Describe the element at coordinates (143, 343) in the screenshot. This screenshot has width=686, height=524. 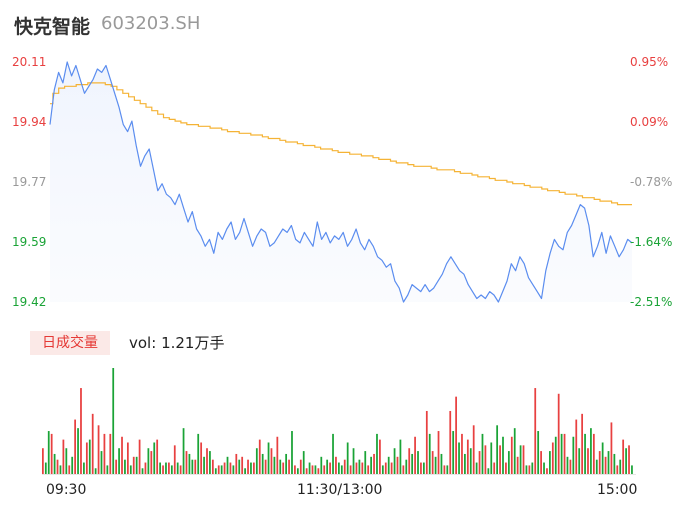
I see `volume-label: vol:` at that location.